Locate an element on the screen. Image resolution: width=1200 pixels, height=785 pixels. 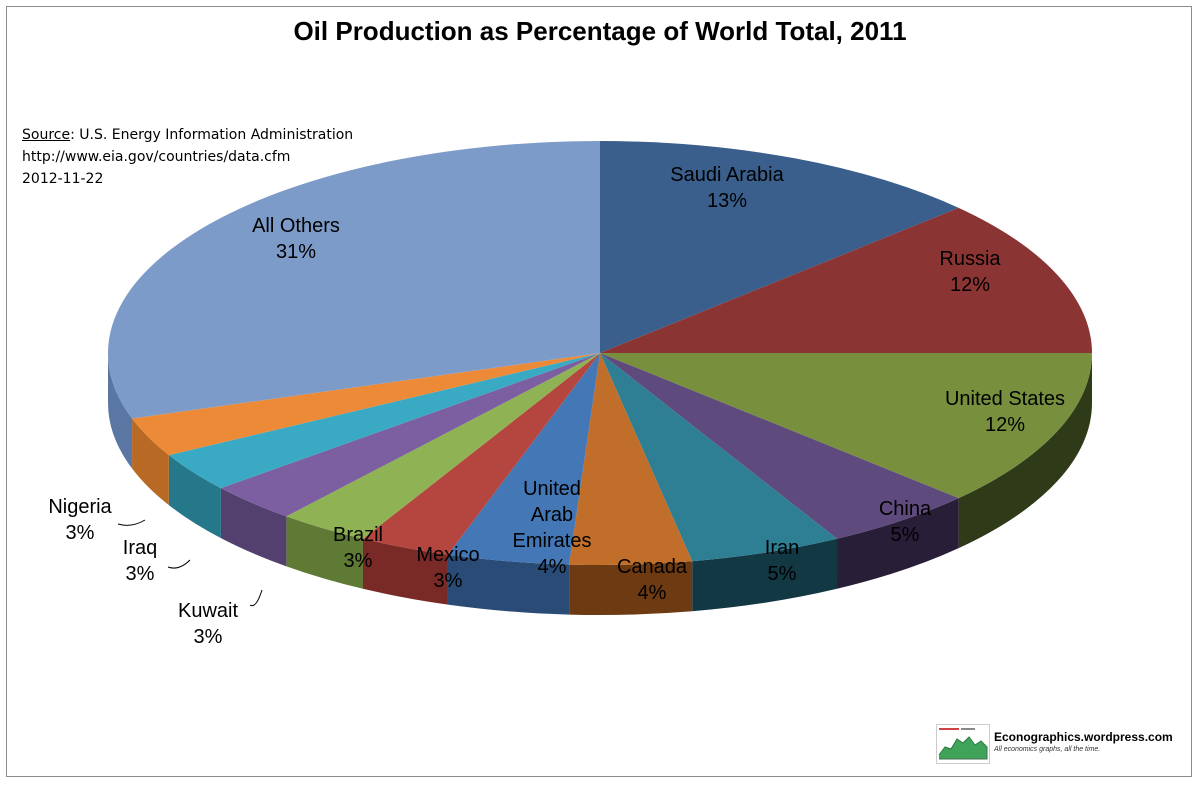
slice-side-kuwait is located at coordinates (253, 527).